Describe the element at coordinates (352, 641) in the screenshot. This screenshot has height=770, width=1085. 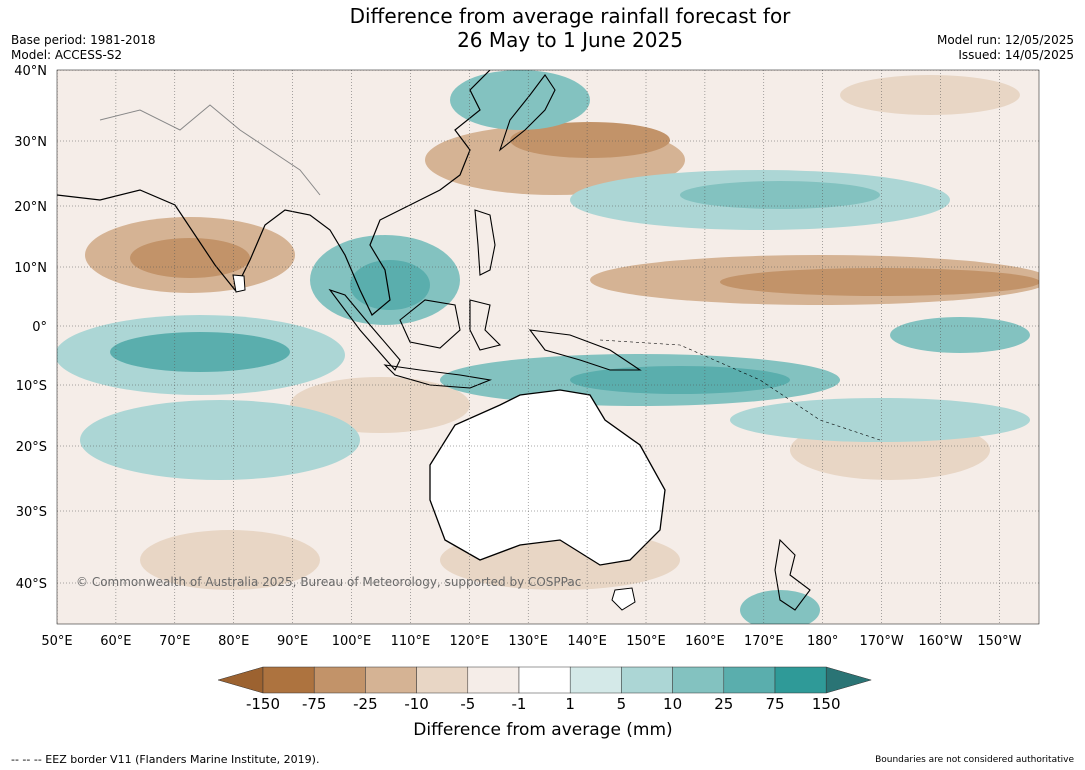
I see `lon-label: 100°E` at that location.